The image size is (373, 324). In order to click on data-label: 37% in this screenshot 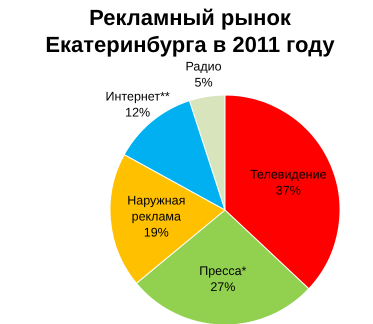, I will do `click(288, 191)`.